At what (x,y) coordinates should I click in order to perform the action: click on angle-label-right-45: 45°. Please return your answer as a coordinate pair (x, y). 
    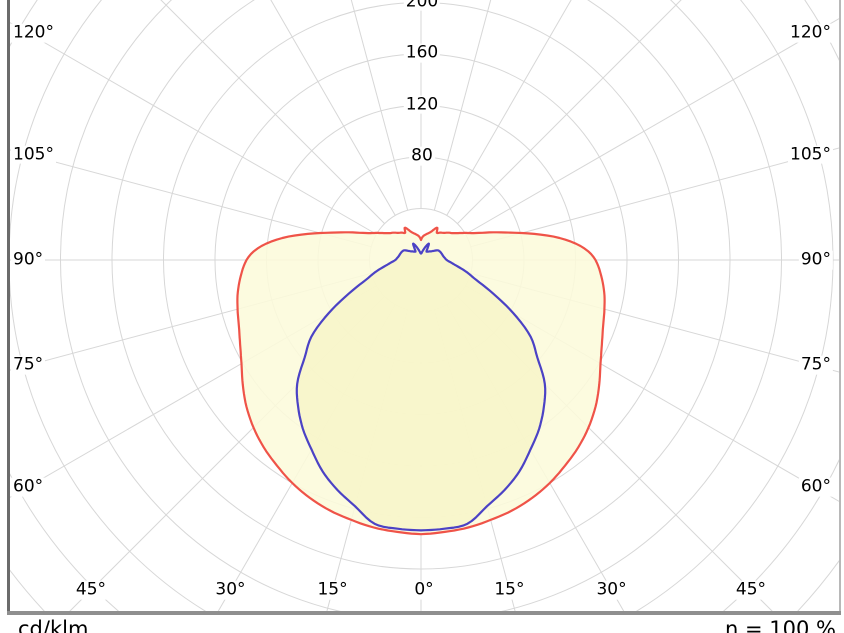
    Looking at the image, I should click on (751, 589).